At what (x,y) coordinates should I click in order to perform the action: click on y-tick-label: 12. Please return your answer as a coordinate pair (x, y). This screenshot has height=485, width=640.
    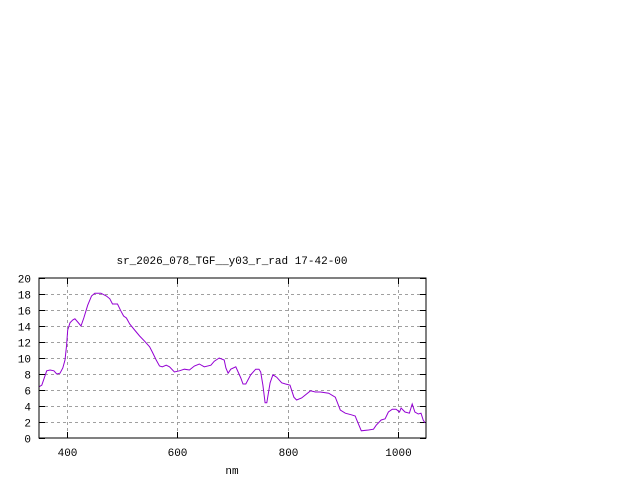
    Looking at the image, I should click on (24, 345).